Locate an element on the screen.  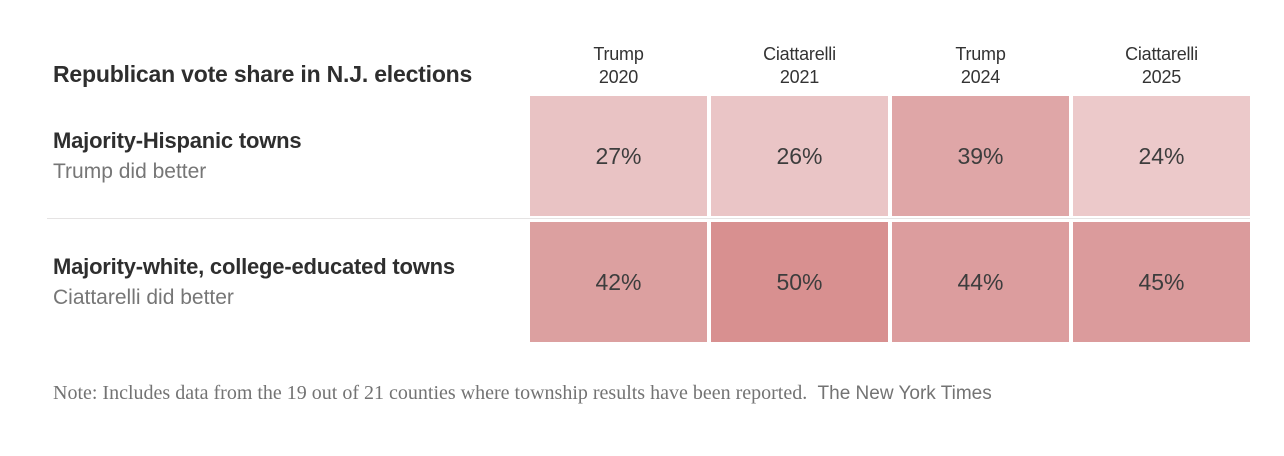
heatmap-cell-r0c1: 26% is located at coordinates (799, 156).